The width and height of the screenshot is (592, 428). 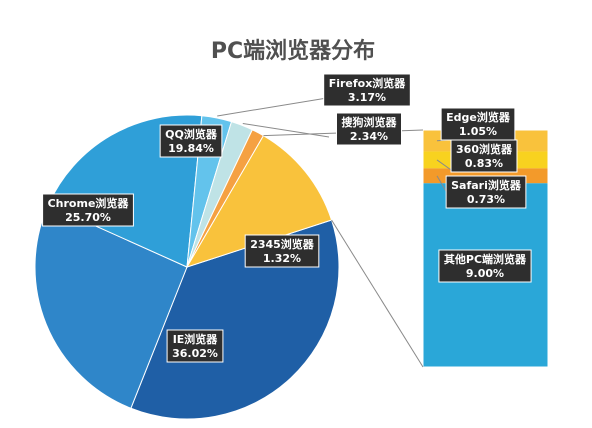 What do you see at coordinates (89, 203) in the screenshot?
I see `data-label-chrome-name: Chrome浏览器` at bounding box center [89, 203].